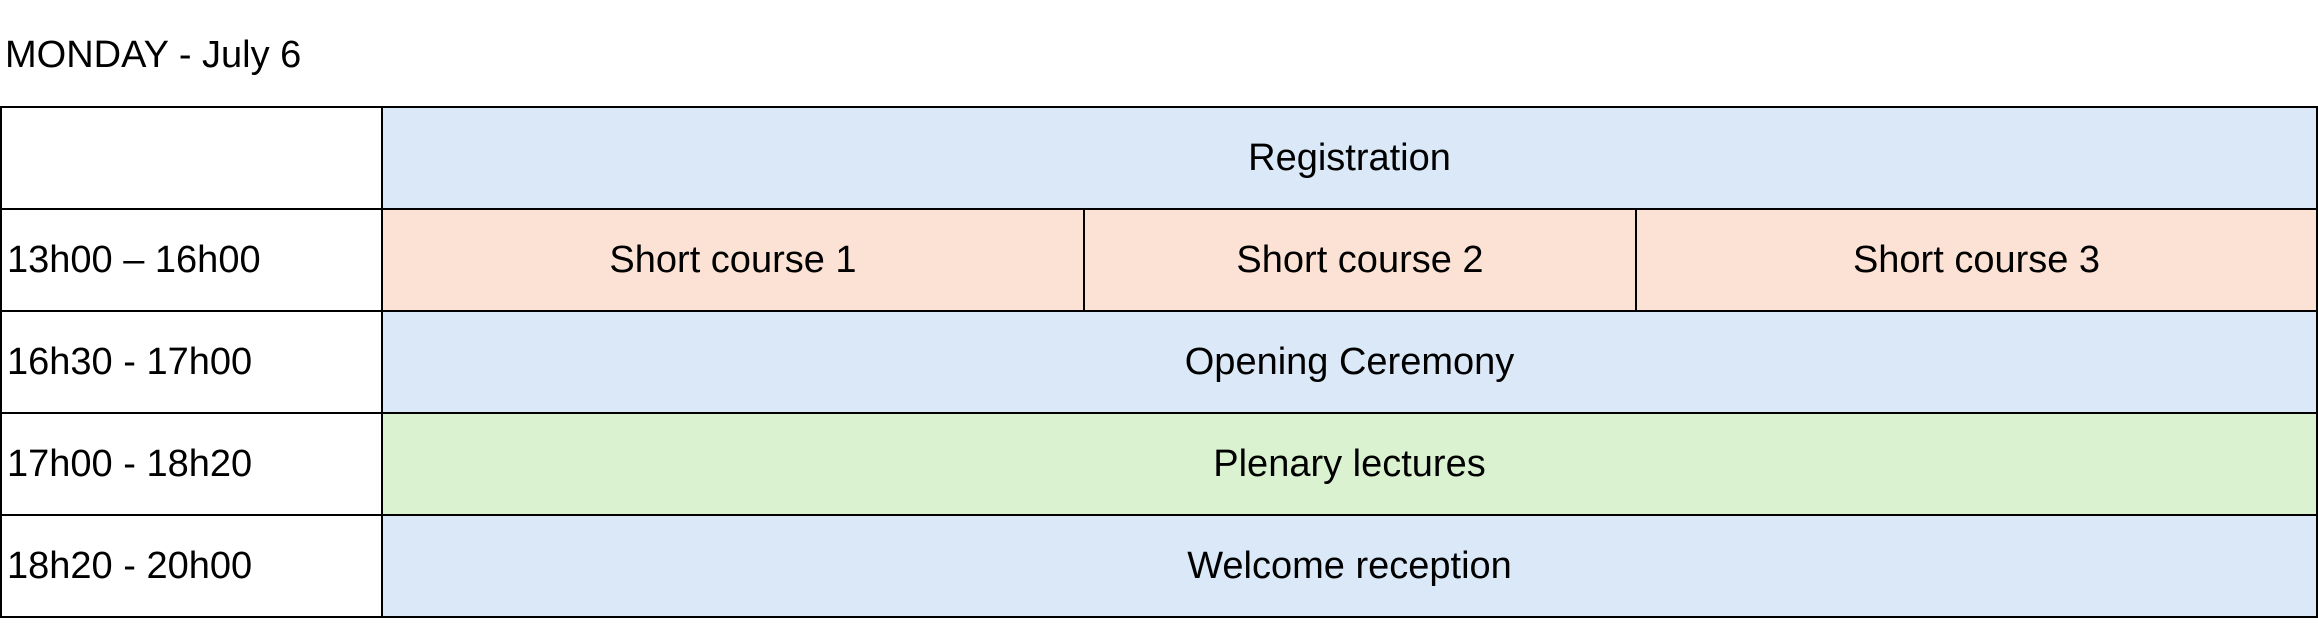  What do you see at coordinates (1349, 566) in the screenshot?
I see `event-welcome-reception: Welcome reception` at bounding box center [1349, 566].